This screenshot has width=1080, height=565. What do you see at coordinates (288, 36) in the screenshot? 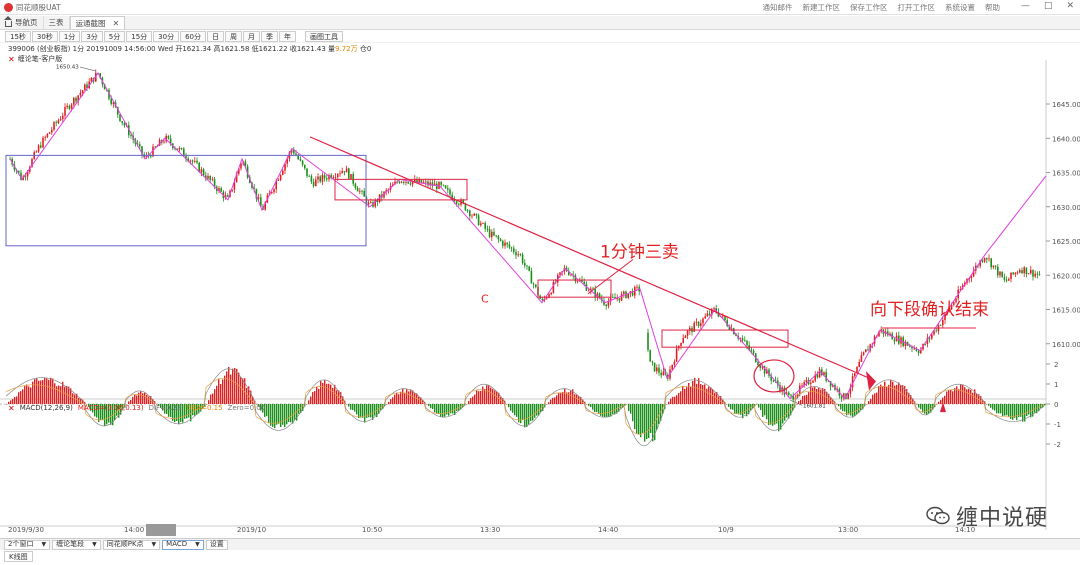
I see `period-year: 年` at bounding box center [288, 36].